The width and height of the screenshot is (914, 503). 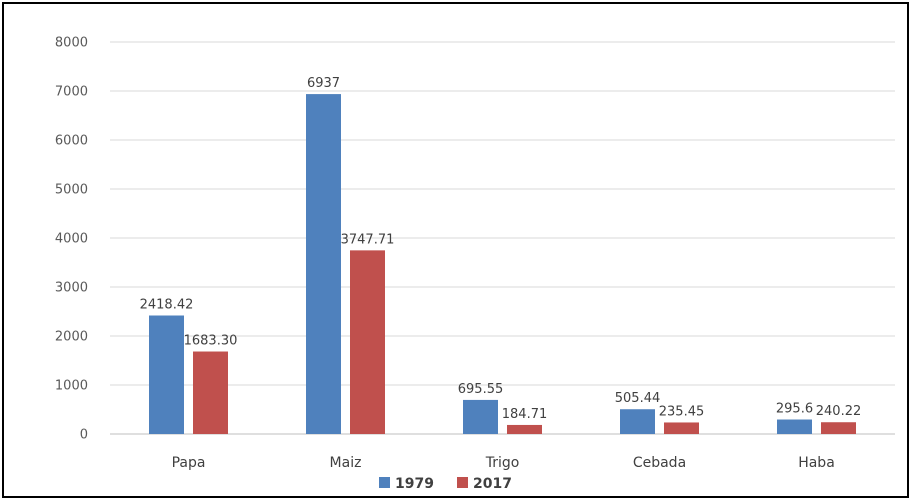 I want to click on data-label: 3747.71, so click(x=368, y=239).